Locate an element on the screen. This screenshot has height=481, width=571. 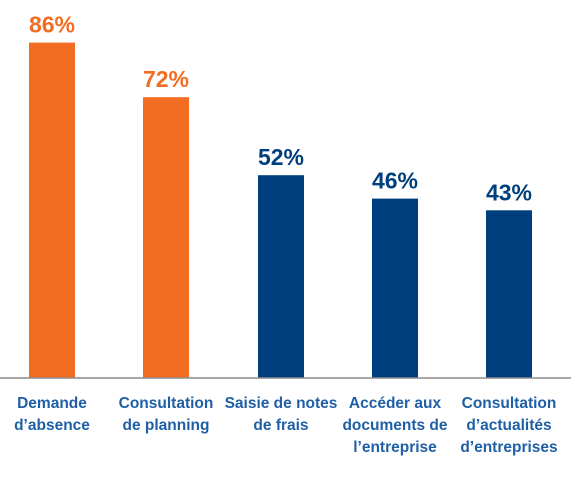
category-label-line: Accéder aux is located at coordinates (395, 403).